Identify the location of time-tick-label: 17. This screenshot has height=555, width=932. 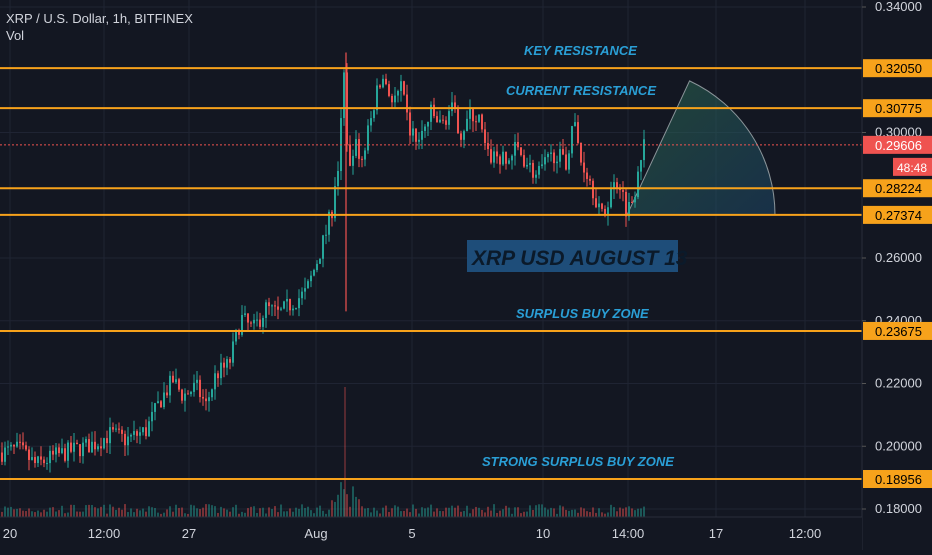
(716, 533).